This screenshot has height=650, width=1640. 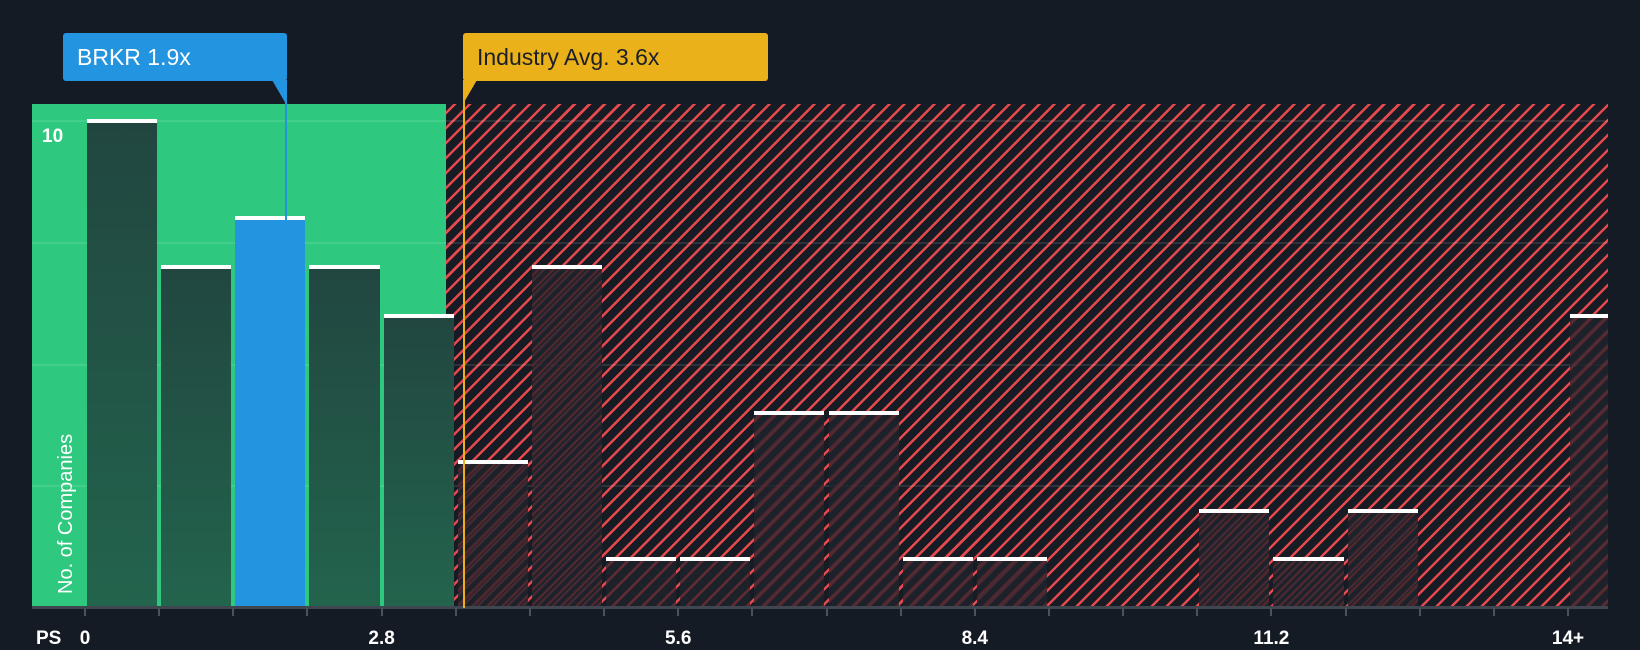 What do you see at coordinates (568, 57) in the screenshot?
I see `industry-avg-label: Industry Avg. 3.6x` at bounding box center [568, 57].